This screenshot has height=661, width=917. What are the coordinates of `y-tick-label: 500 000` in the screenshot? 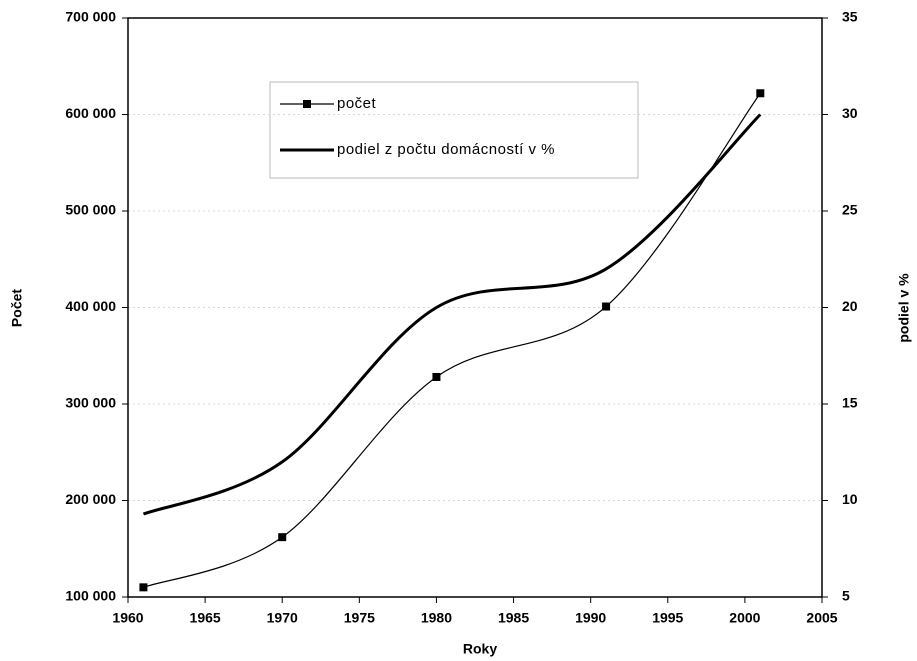 It's located at (90, 210).